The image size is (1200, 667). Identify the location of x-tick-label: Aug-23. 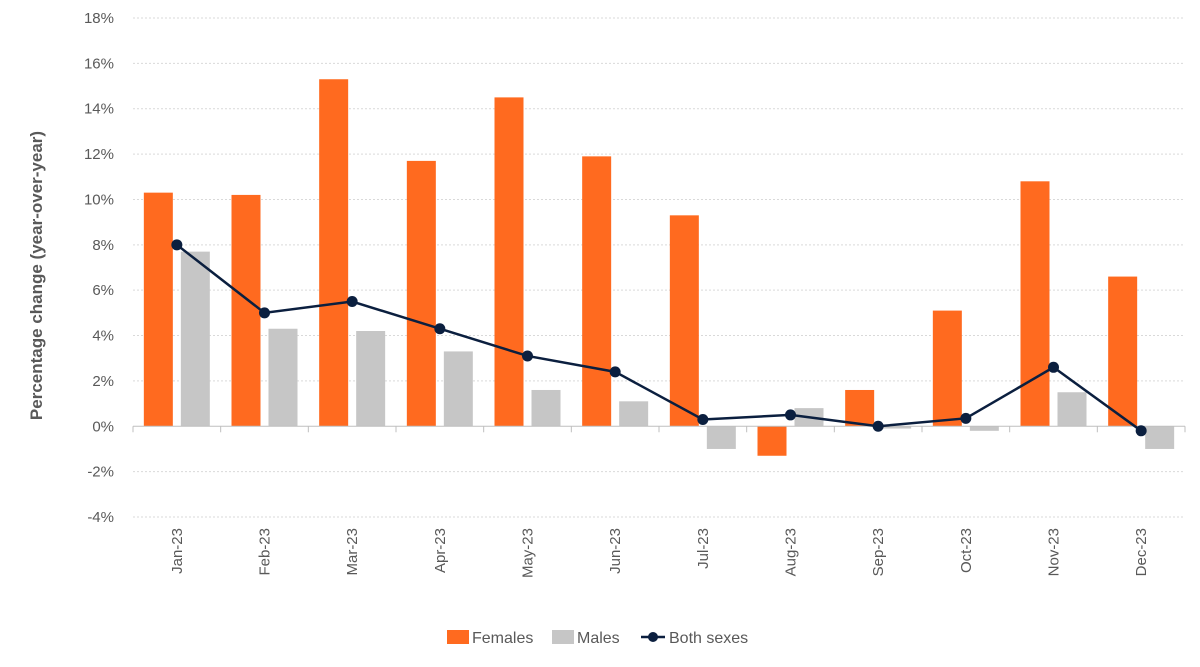
(791, 552).